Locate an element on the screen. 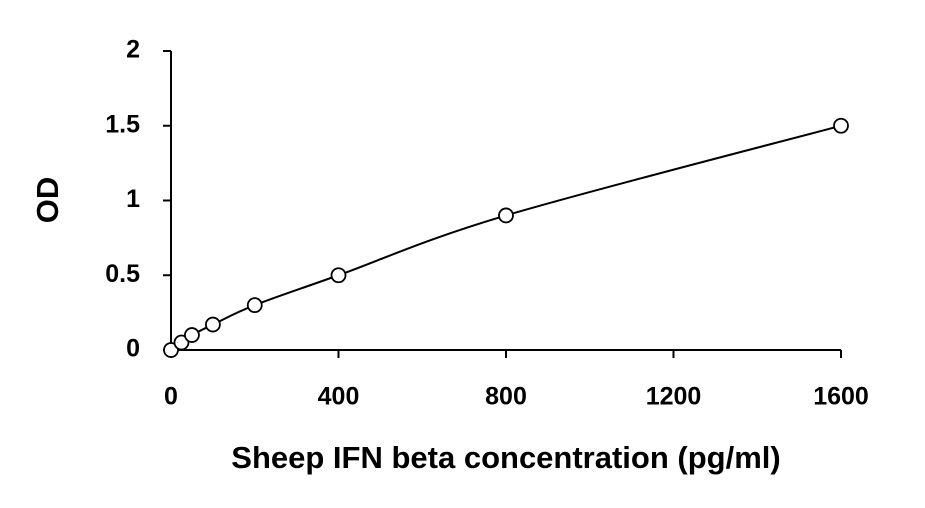  y-axis-title: OD is located at coordinates (47, 200).